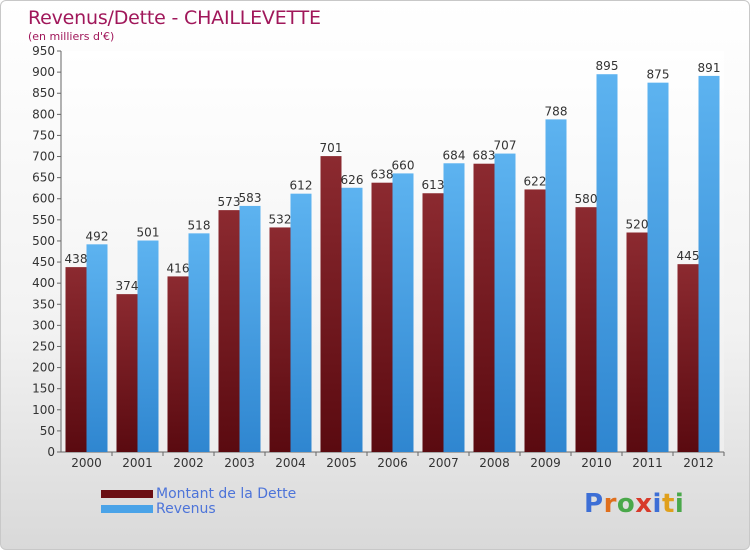 Image resolution: width=750 pixels, height=550 pixels. Describe the element at coordinates (290, 463) in the screenshot. I see `x-tick-label: 2004` at that location.